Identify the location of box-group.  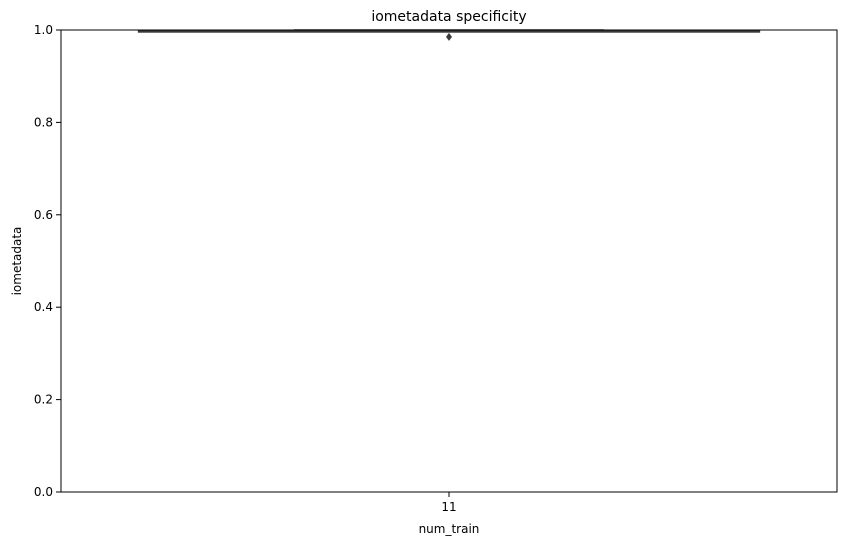
(449, 35).